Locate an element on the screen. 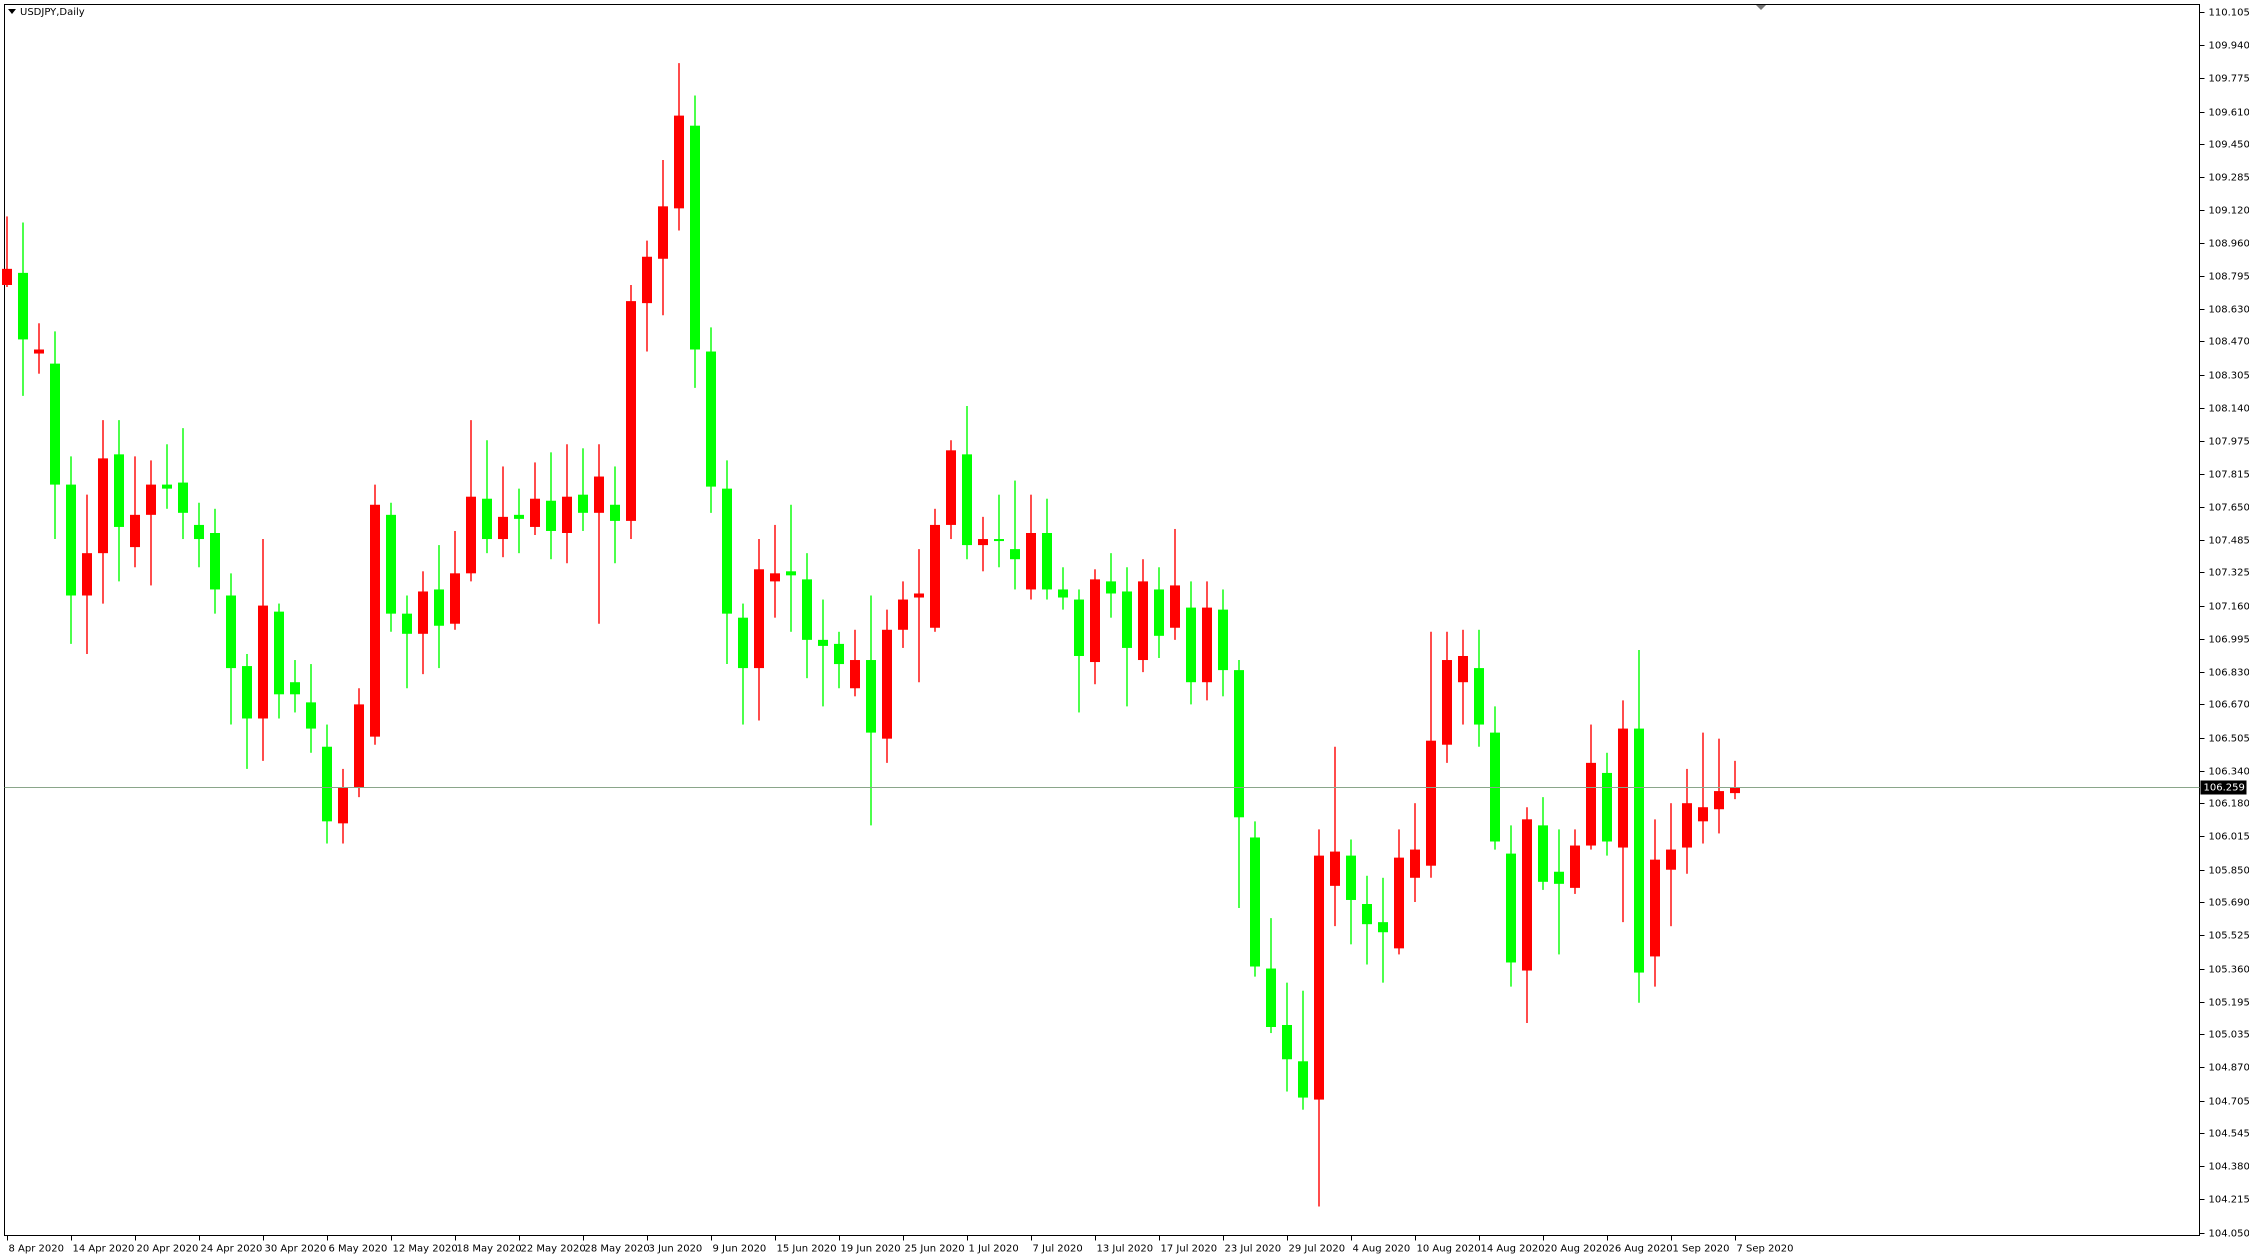  y-tick-label: 107.815 is located at coordinates (2229, 475).